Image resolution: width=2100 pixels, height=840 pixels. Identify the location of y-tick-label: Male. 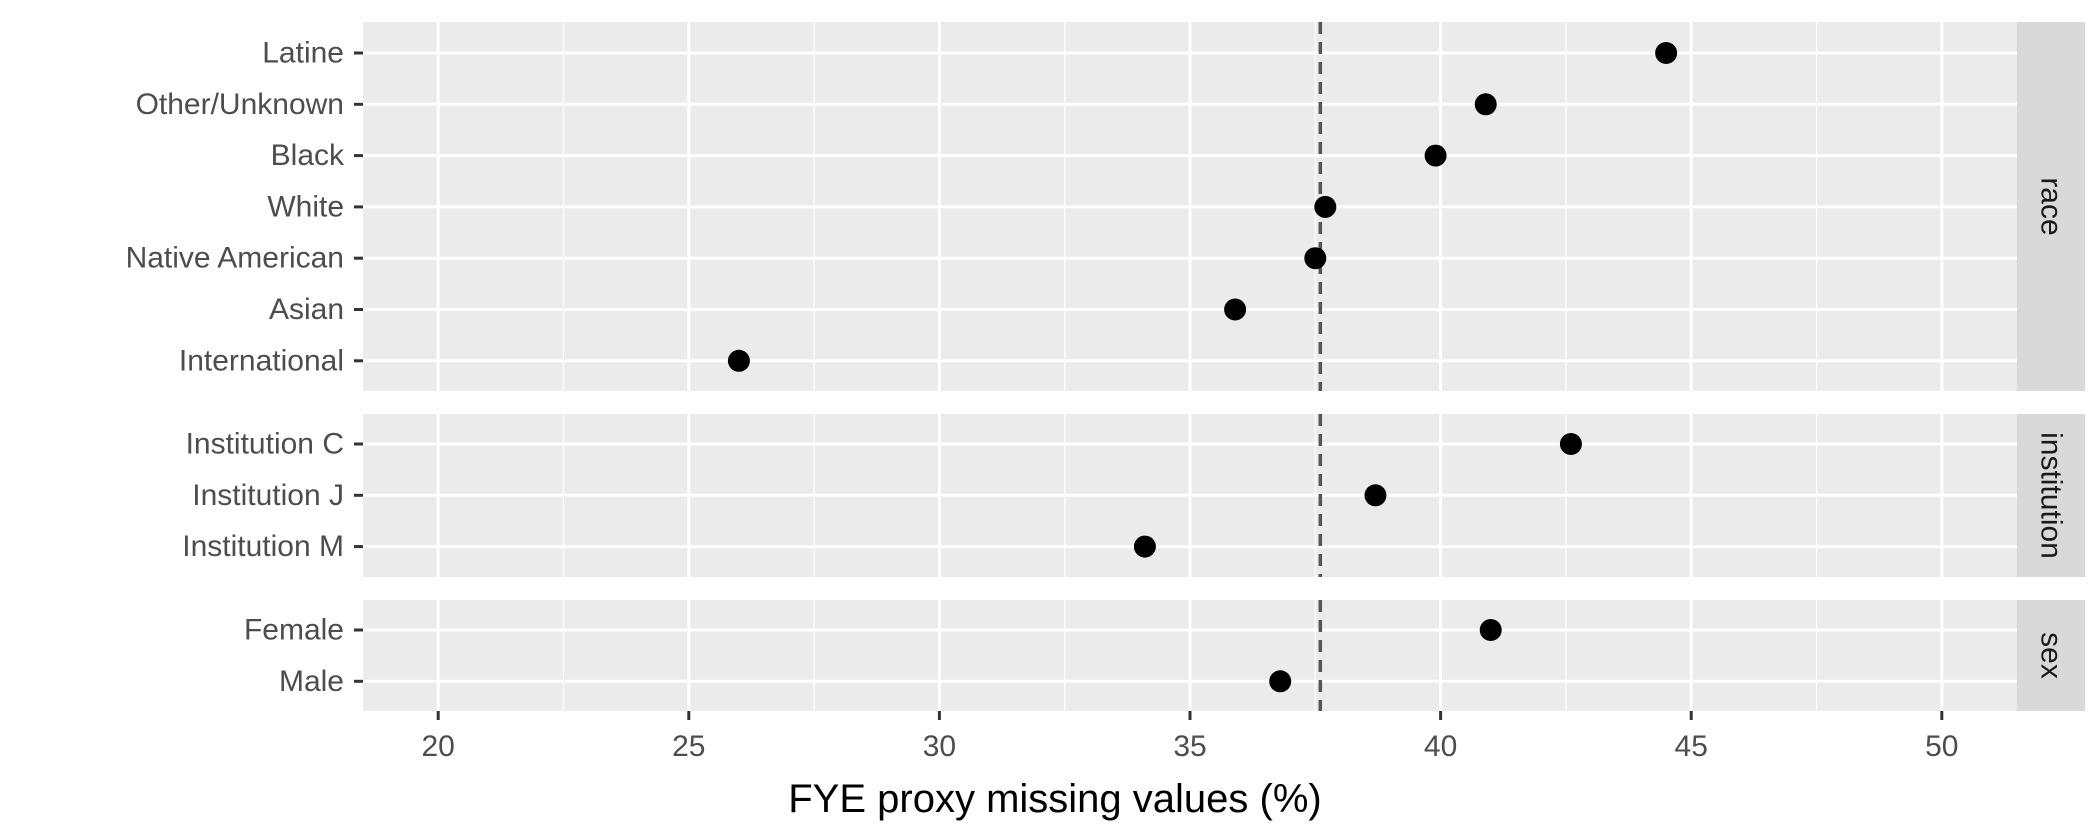
(311, 681).